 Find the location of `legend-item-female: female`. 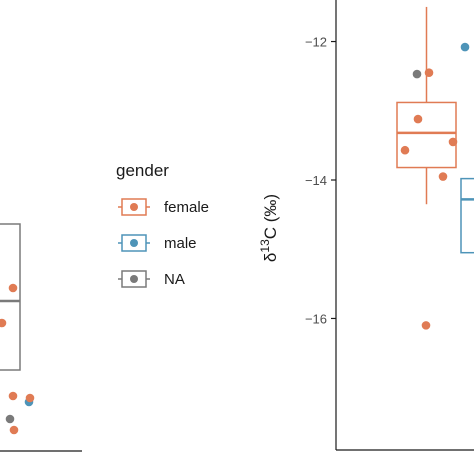

legend-item-female: female is located at coordinates (163, 207).